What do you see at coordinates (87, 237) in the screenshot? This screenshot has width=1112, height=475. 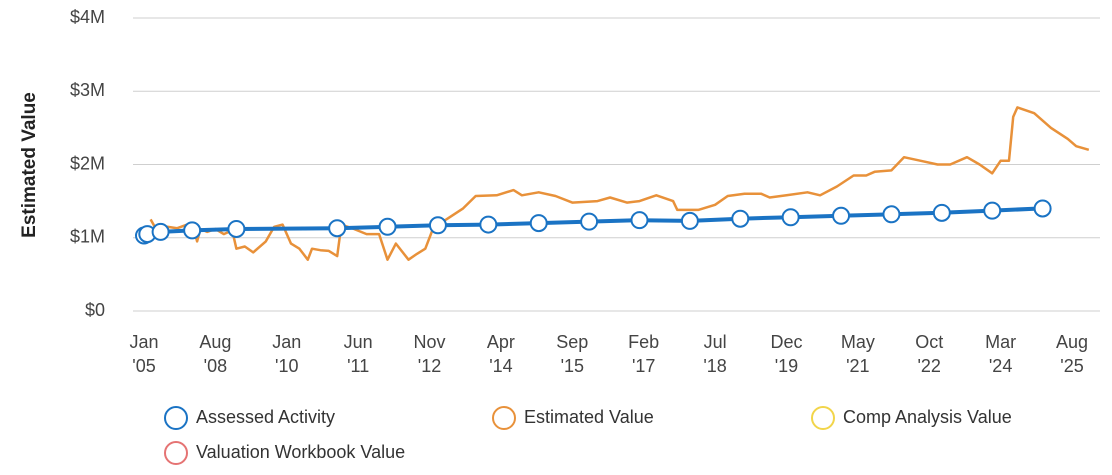 I see `y-tick-label: $1M` at bounding box center [87, 237].